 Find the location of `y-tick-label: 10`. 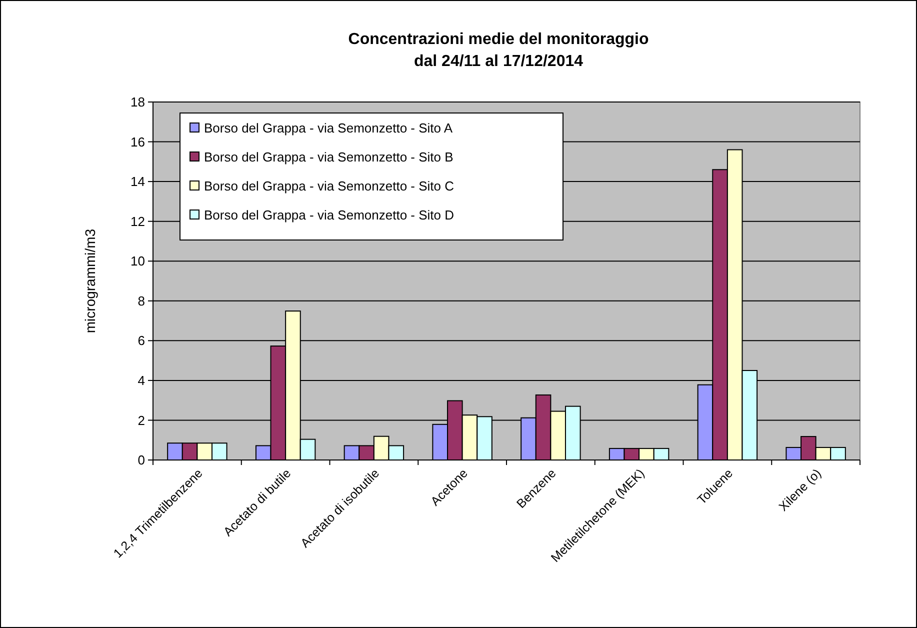

y-tick-label: 10 is located at coordinates (137, 261).